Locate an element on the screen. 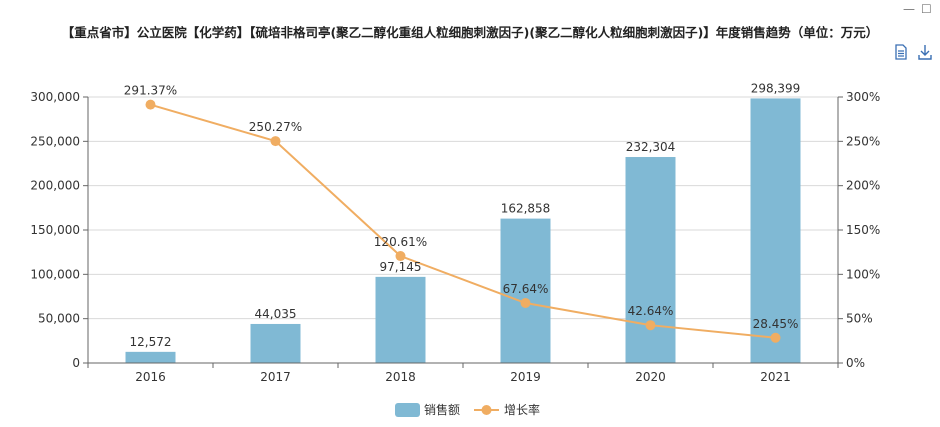 This screenshot has height=427, width=940. bar-value-label: 232,304 is located at coordinates (651, 147).